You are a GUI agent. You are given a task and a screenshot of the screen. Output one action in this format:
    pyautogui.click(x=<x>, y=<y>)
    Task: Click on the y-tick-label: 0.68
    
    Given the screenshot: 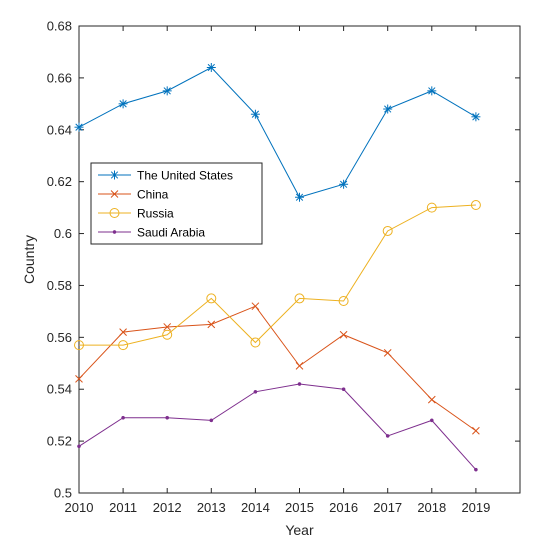 What is the action you would take?
    pyautogui.click(x=59, y=26)
    